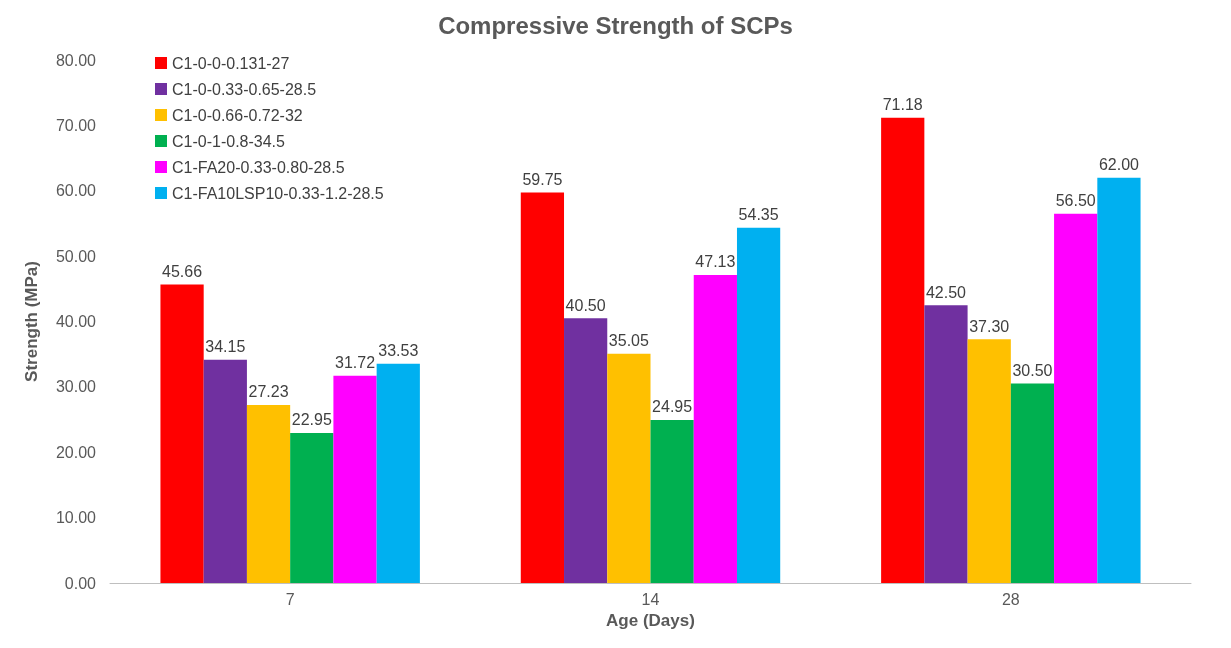  What do you see at coordinates (76, 518) in the screenshot?
I see `y-tick-label: 10.00` at bounding box center [76, 518].